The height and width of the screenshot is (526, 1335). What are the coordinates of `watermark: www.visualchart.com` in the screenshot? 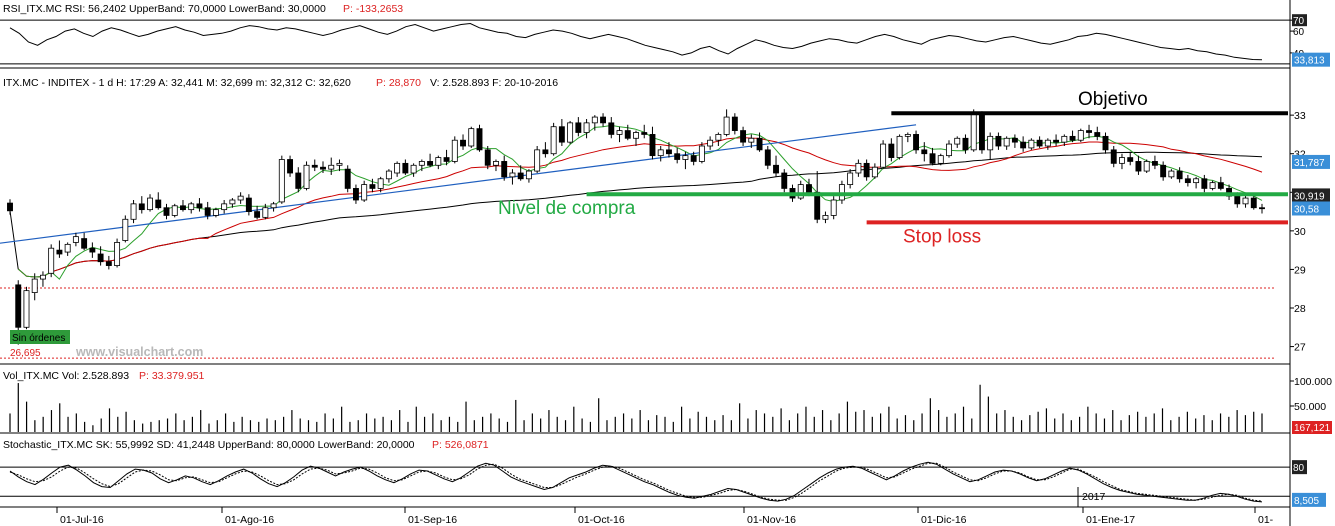 It's located at (139, 352).